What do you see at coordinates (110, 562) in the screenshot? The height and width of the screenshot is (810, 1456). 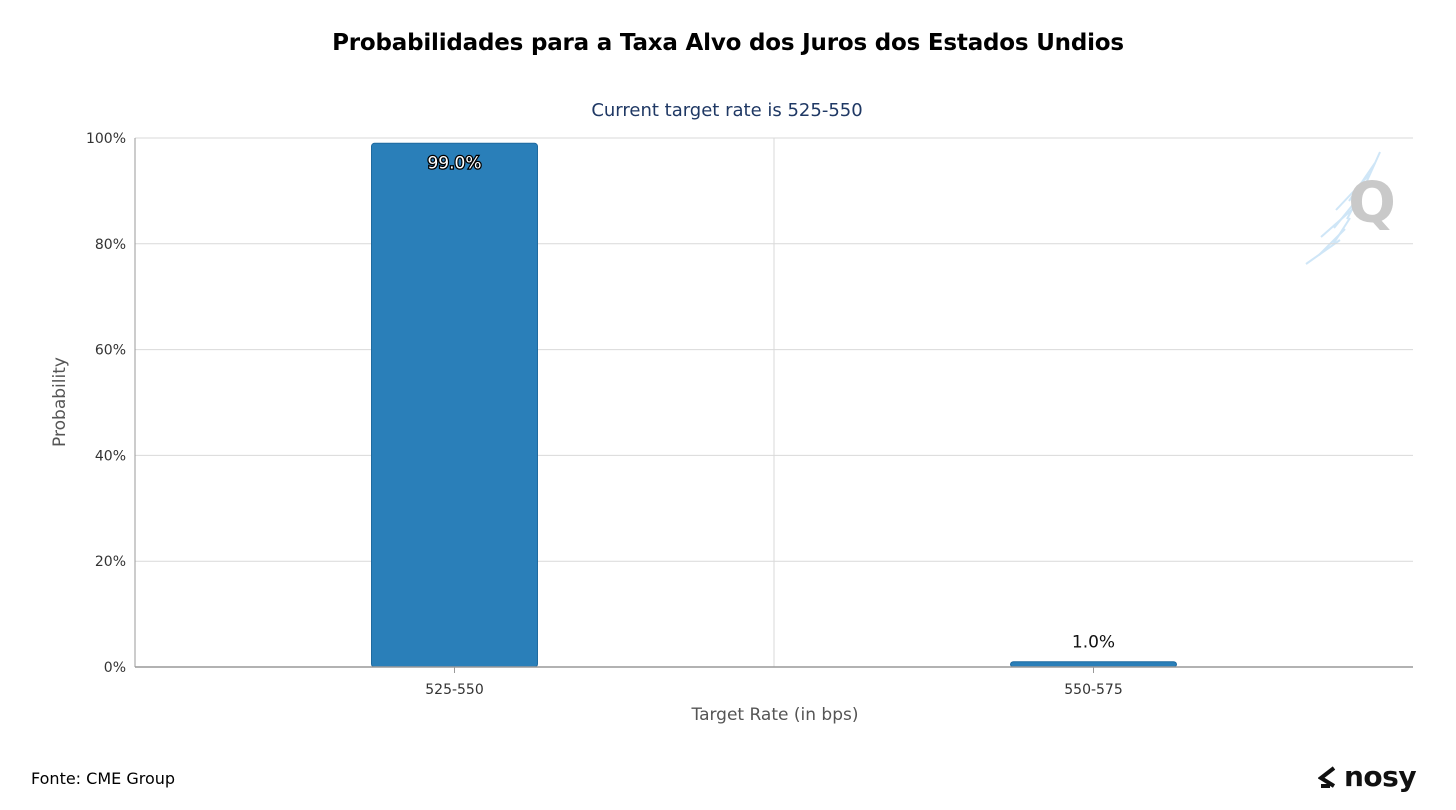 I see `y-tick-label: 20%` at bounding box center [110, 562].